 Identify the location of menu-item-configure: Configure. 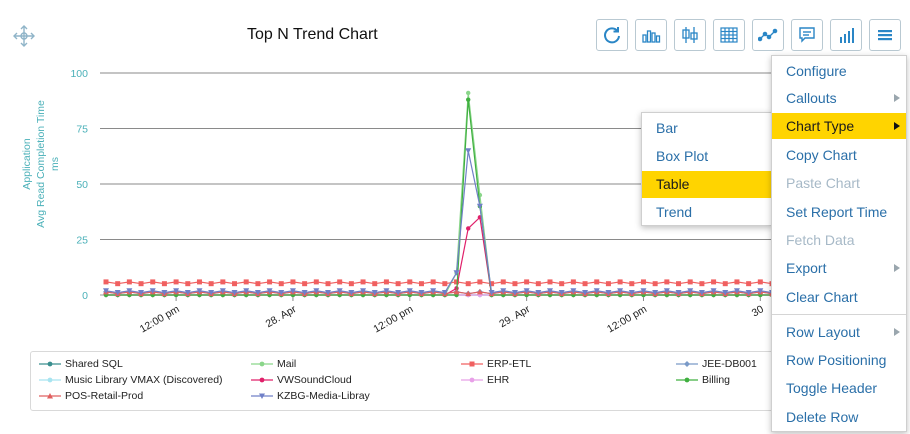
(839, 71).